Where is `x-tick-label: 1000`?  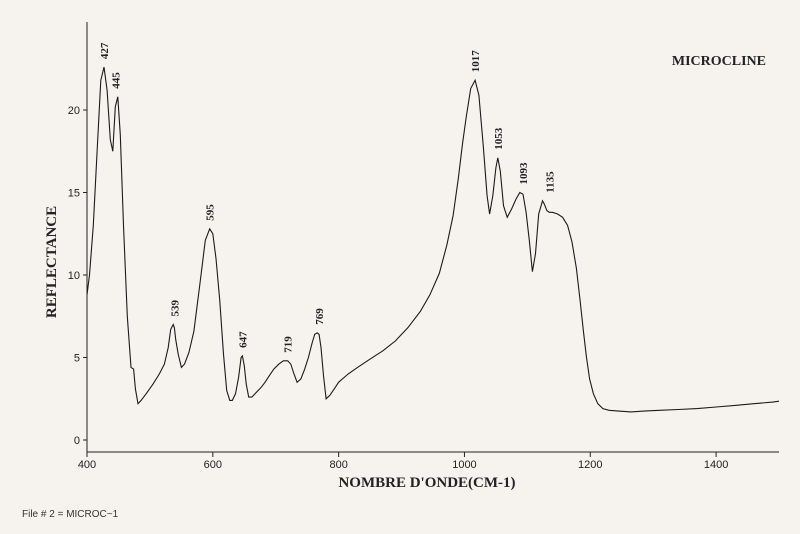
x-tick-label: 1000 is located at coordinates (464, 465).